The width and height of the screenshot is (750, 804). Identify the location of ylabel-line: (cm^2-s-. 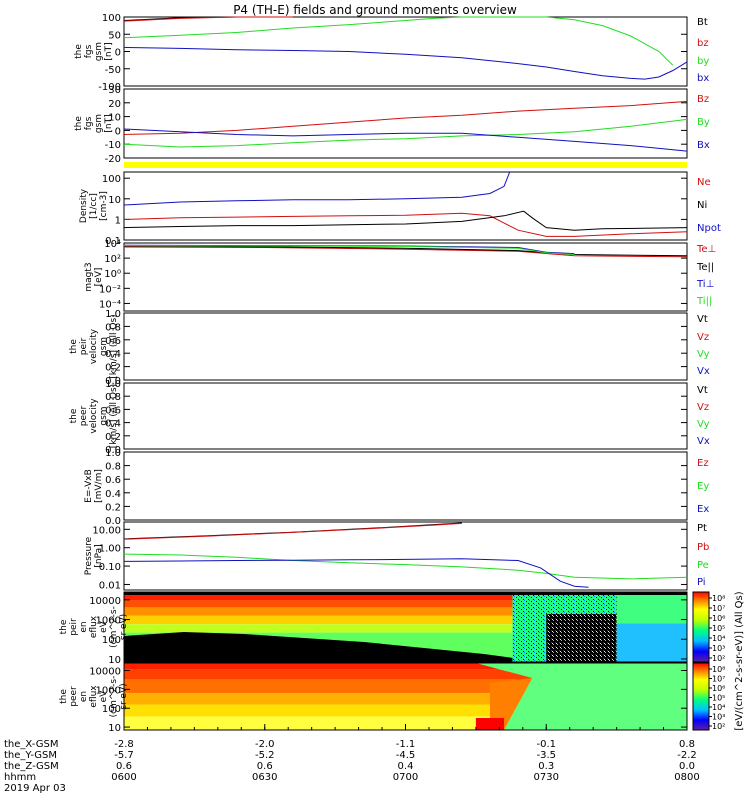
(114, 697).